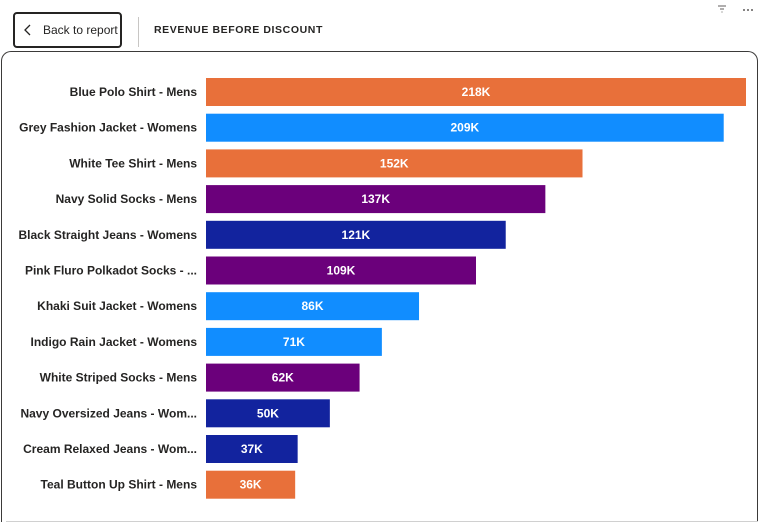 The image size is (758, 525). Describe the element at coordinates (238, 30) in the screenshot. I see `page-title: REVENUE BEFORE DISCOUNT` at that location.